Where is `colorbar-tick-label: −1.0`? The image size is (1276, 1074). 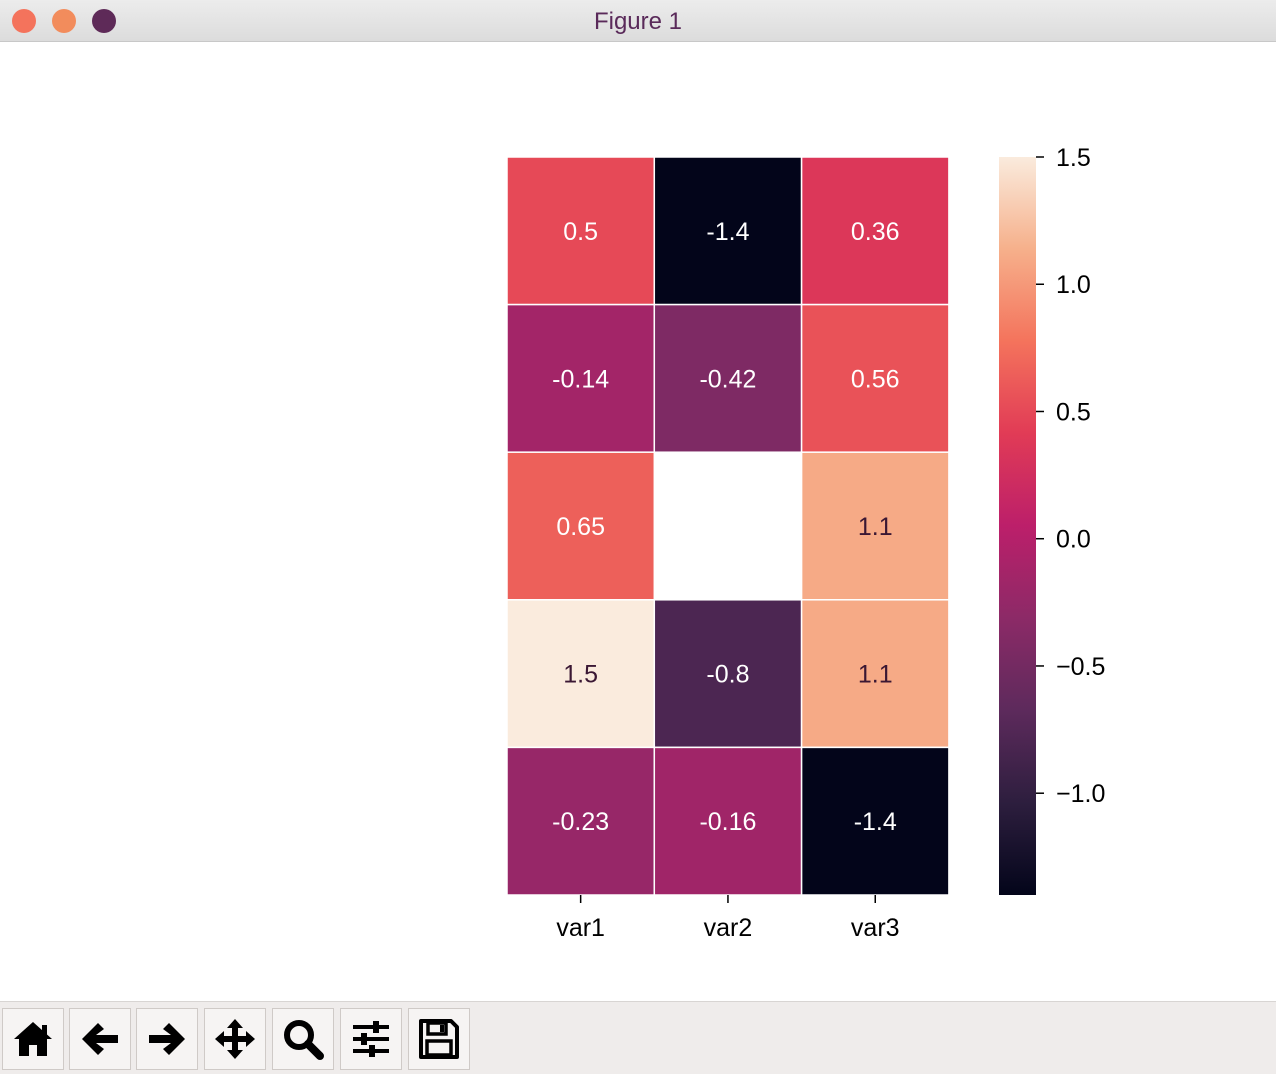 colorbar-tick-label: −1.0 is located at coordinates (1080, 794).